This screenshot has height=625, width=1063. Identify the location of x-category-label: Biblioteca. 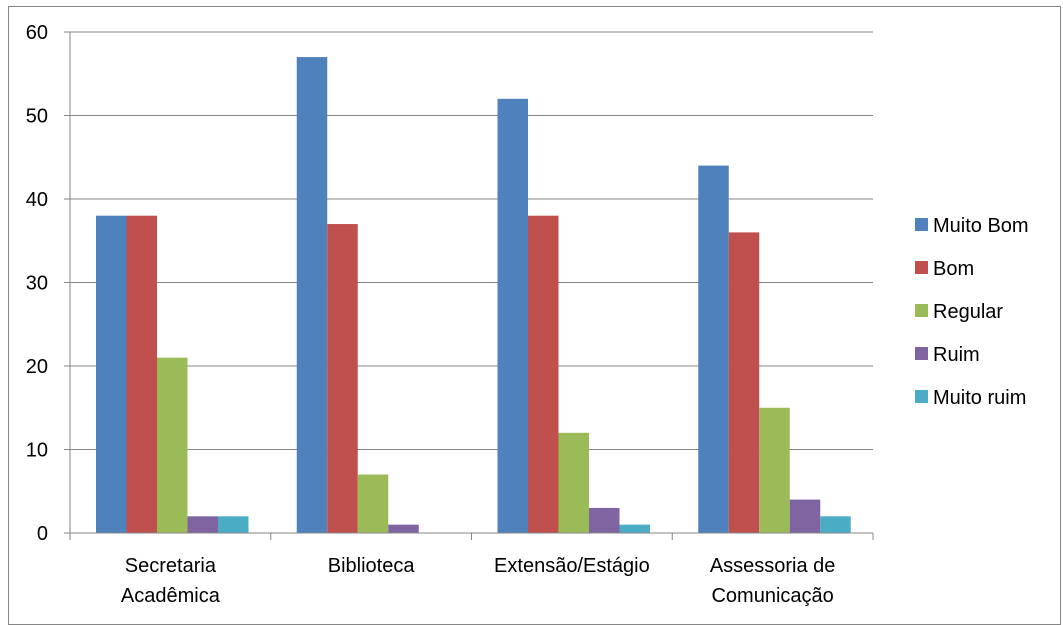
(372, 566).